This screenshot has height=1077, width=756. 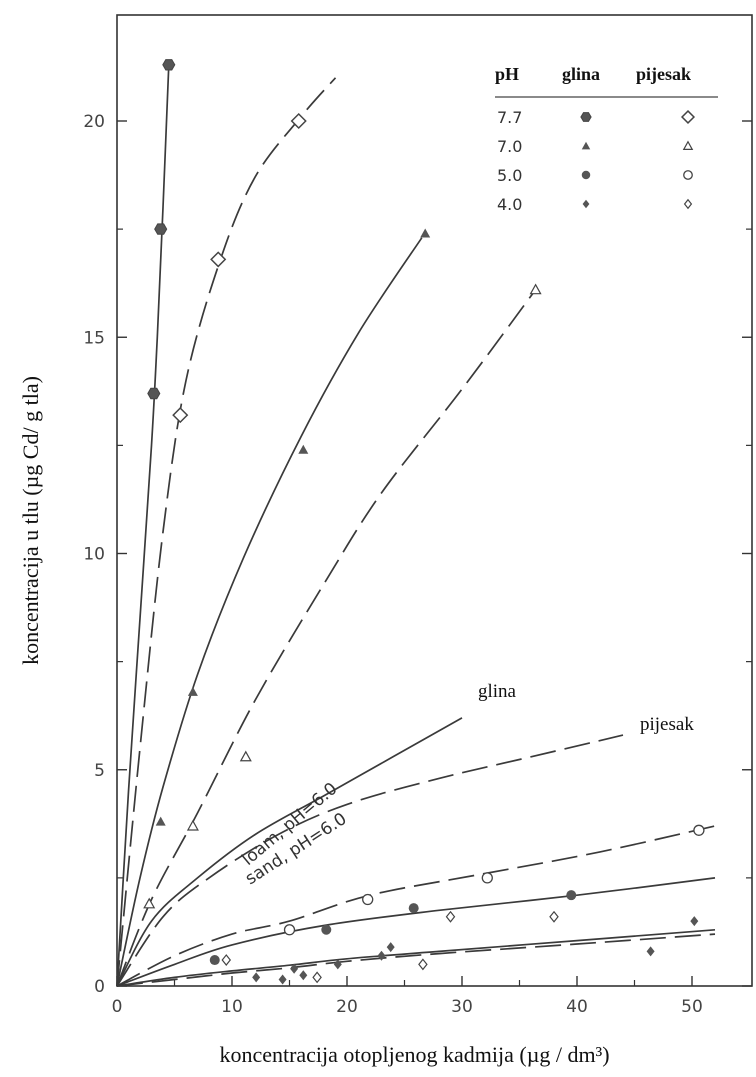 What do you see at coordinates (509, 146) in the screenshot?
I see `legend-ph: 7.0` at bounding box center [509, 146].